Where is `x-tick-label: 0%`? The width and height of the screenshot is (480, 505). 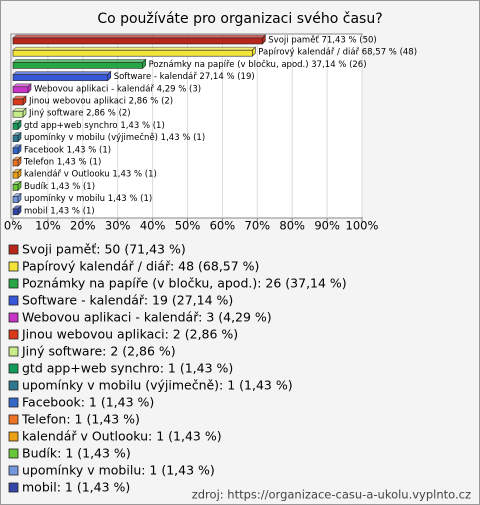 x-tick-label: 0% is located at coordinates (13, 226).